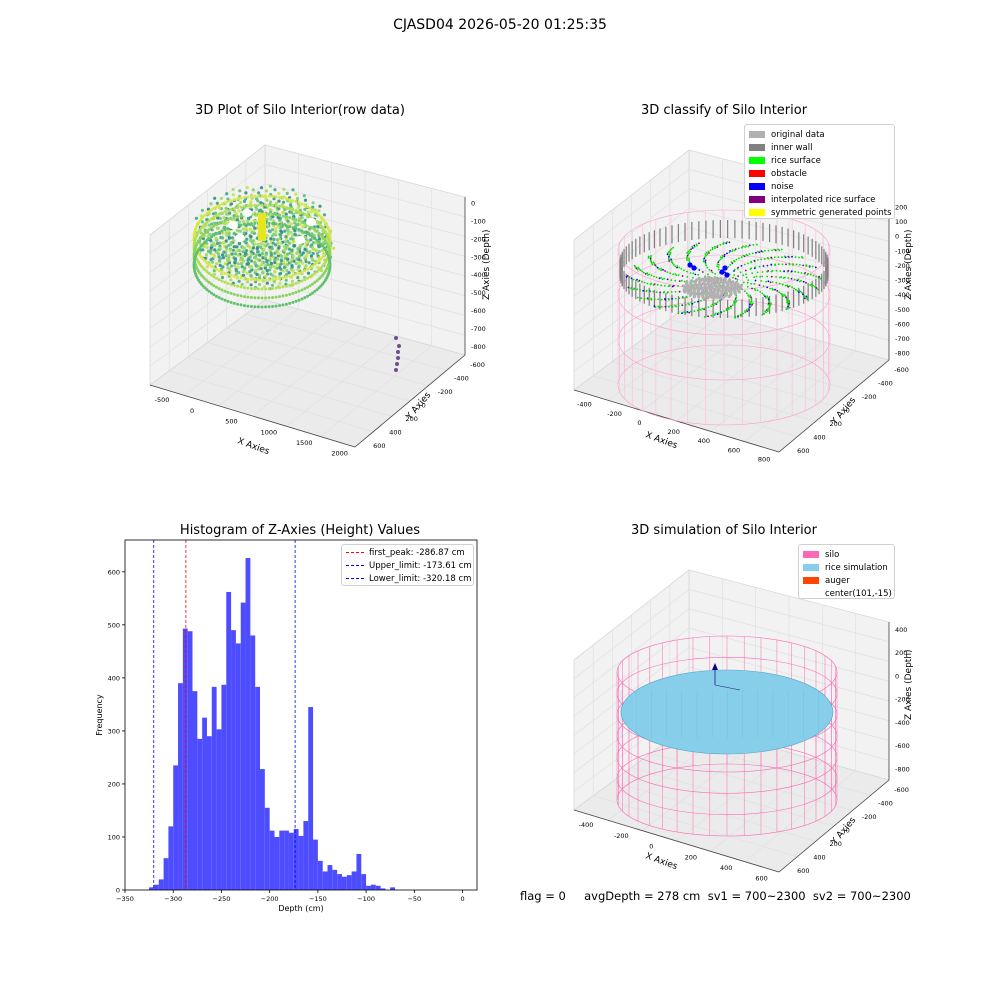 Image resolution: width=1000 pixels, height=1000 pixels. I want to click on z-tick-label: -400, so click(902, 295).